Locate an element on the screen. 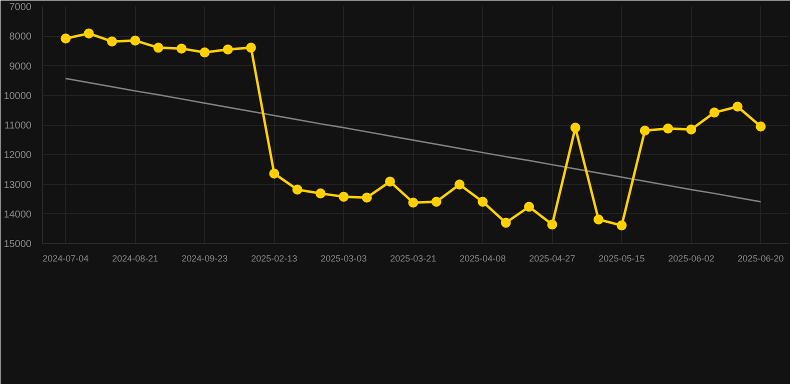  x-tick-label: 2025-04-08 is located at coordinates (483, 259).